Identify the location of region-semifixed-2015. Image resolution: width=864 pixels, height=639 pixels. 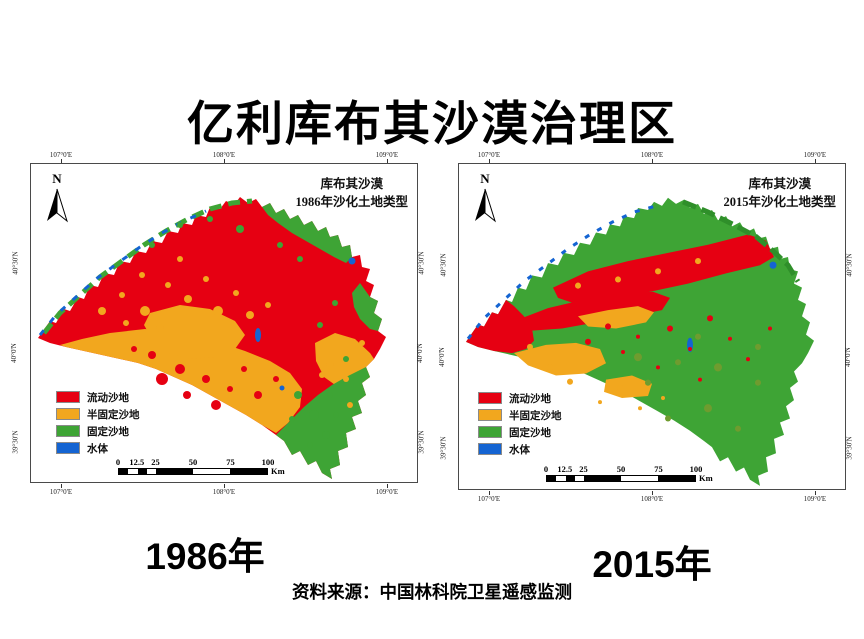
(584, 352).